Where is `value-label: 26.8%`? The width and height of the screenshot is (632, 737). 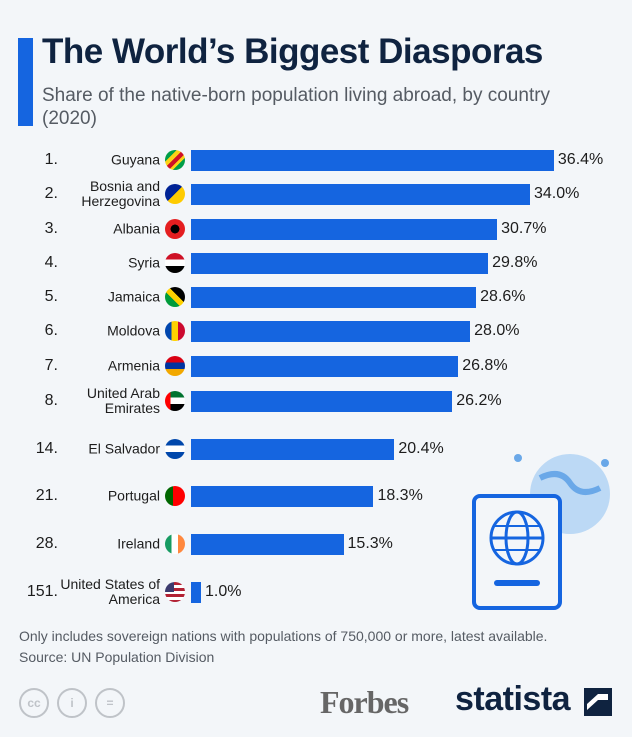
value-label: 26.8% is located at coordinates (485, 365).